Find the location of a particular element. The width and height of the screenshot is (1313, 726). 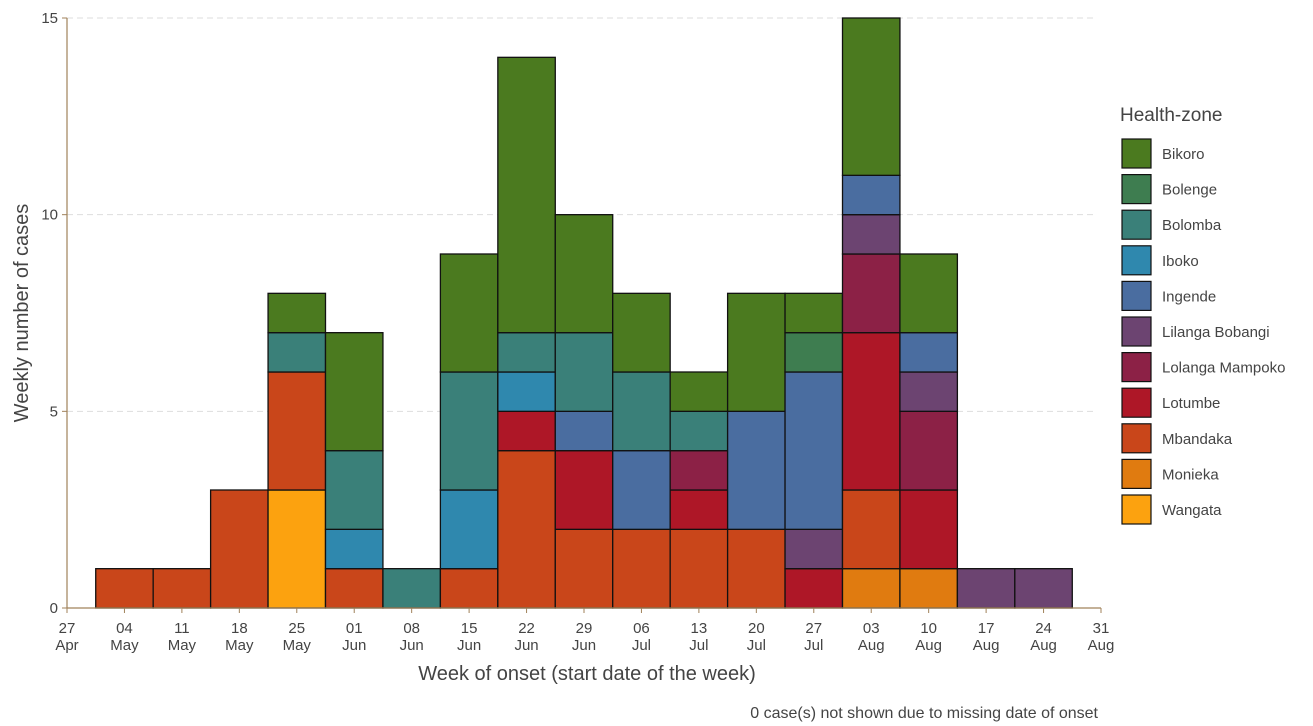

legend-label: Mbandaka is located at coordinates (1197, 439).